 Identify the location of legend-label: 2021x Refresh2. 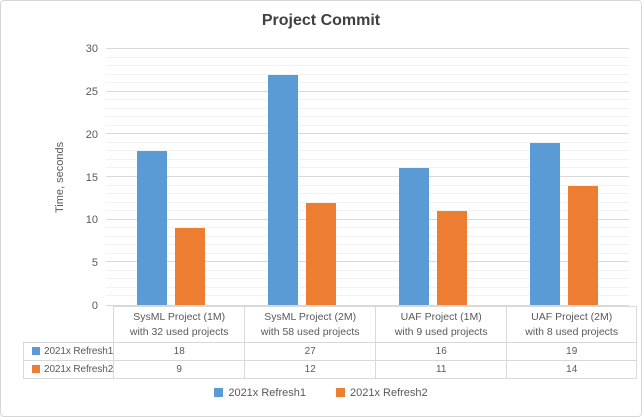
(389, 393).